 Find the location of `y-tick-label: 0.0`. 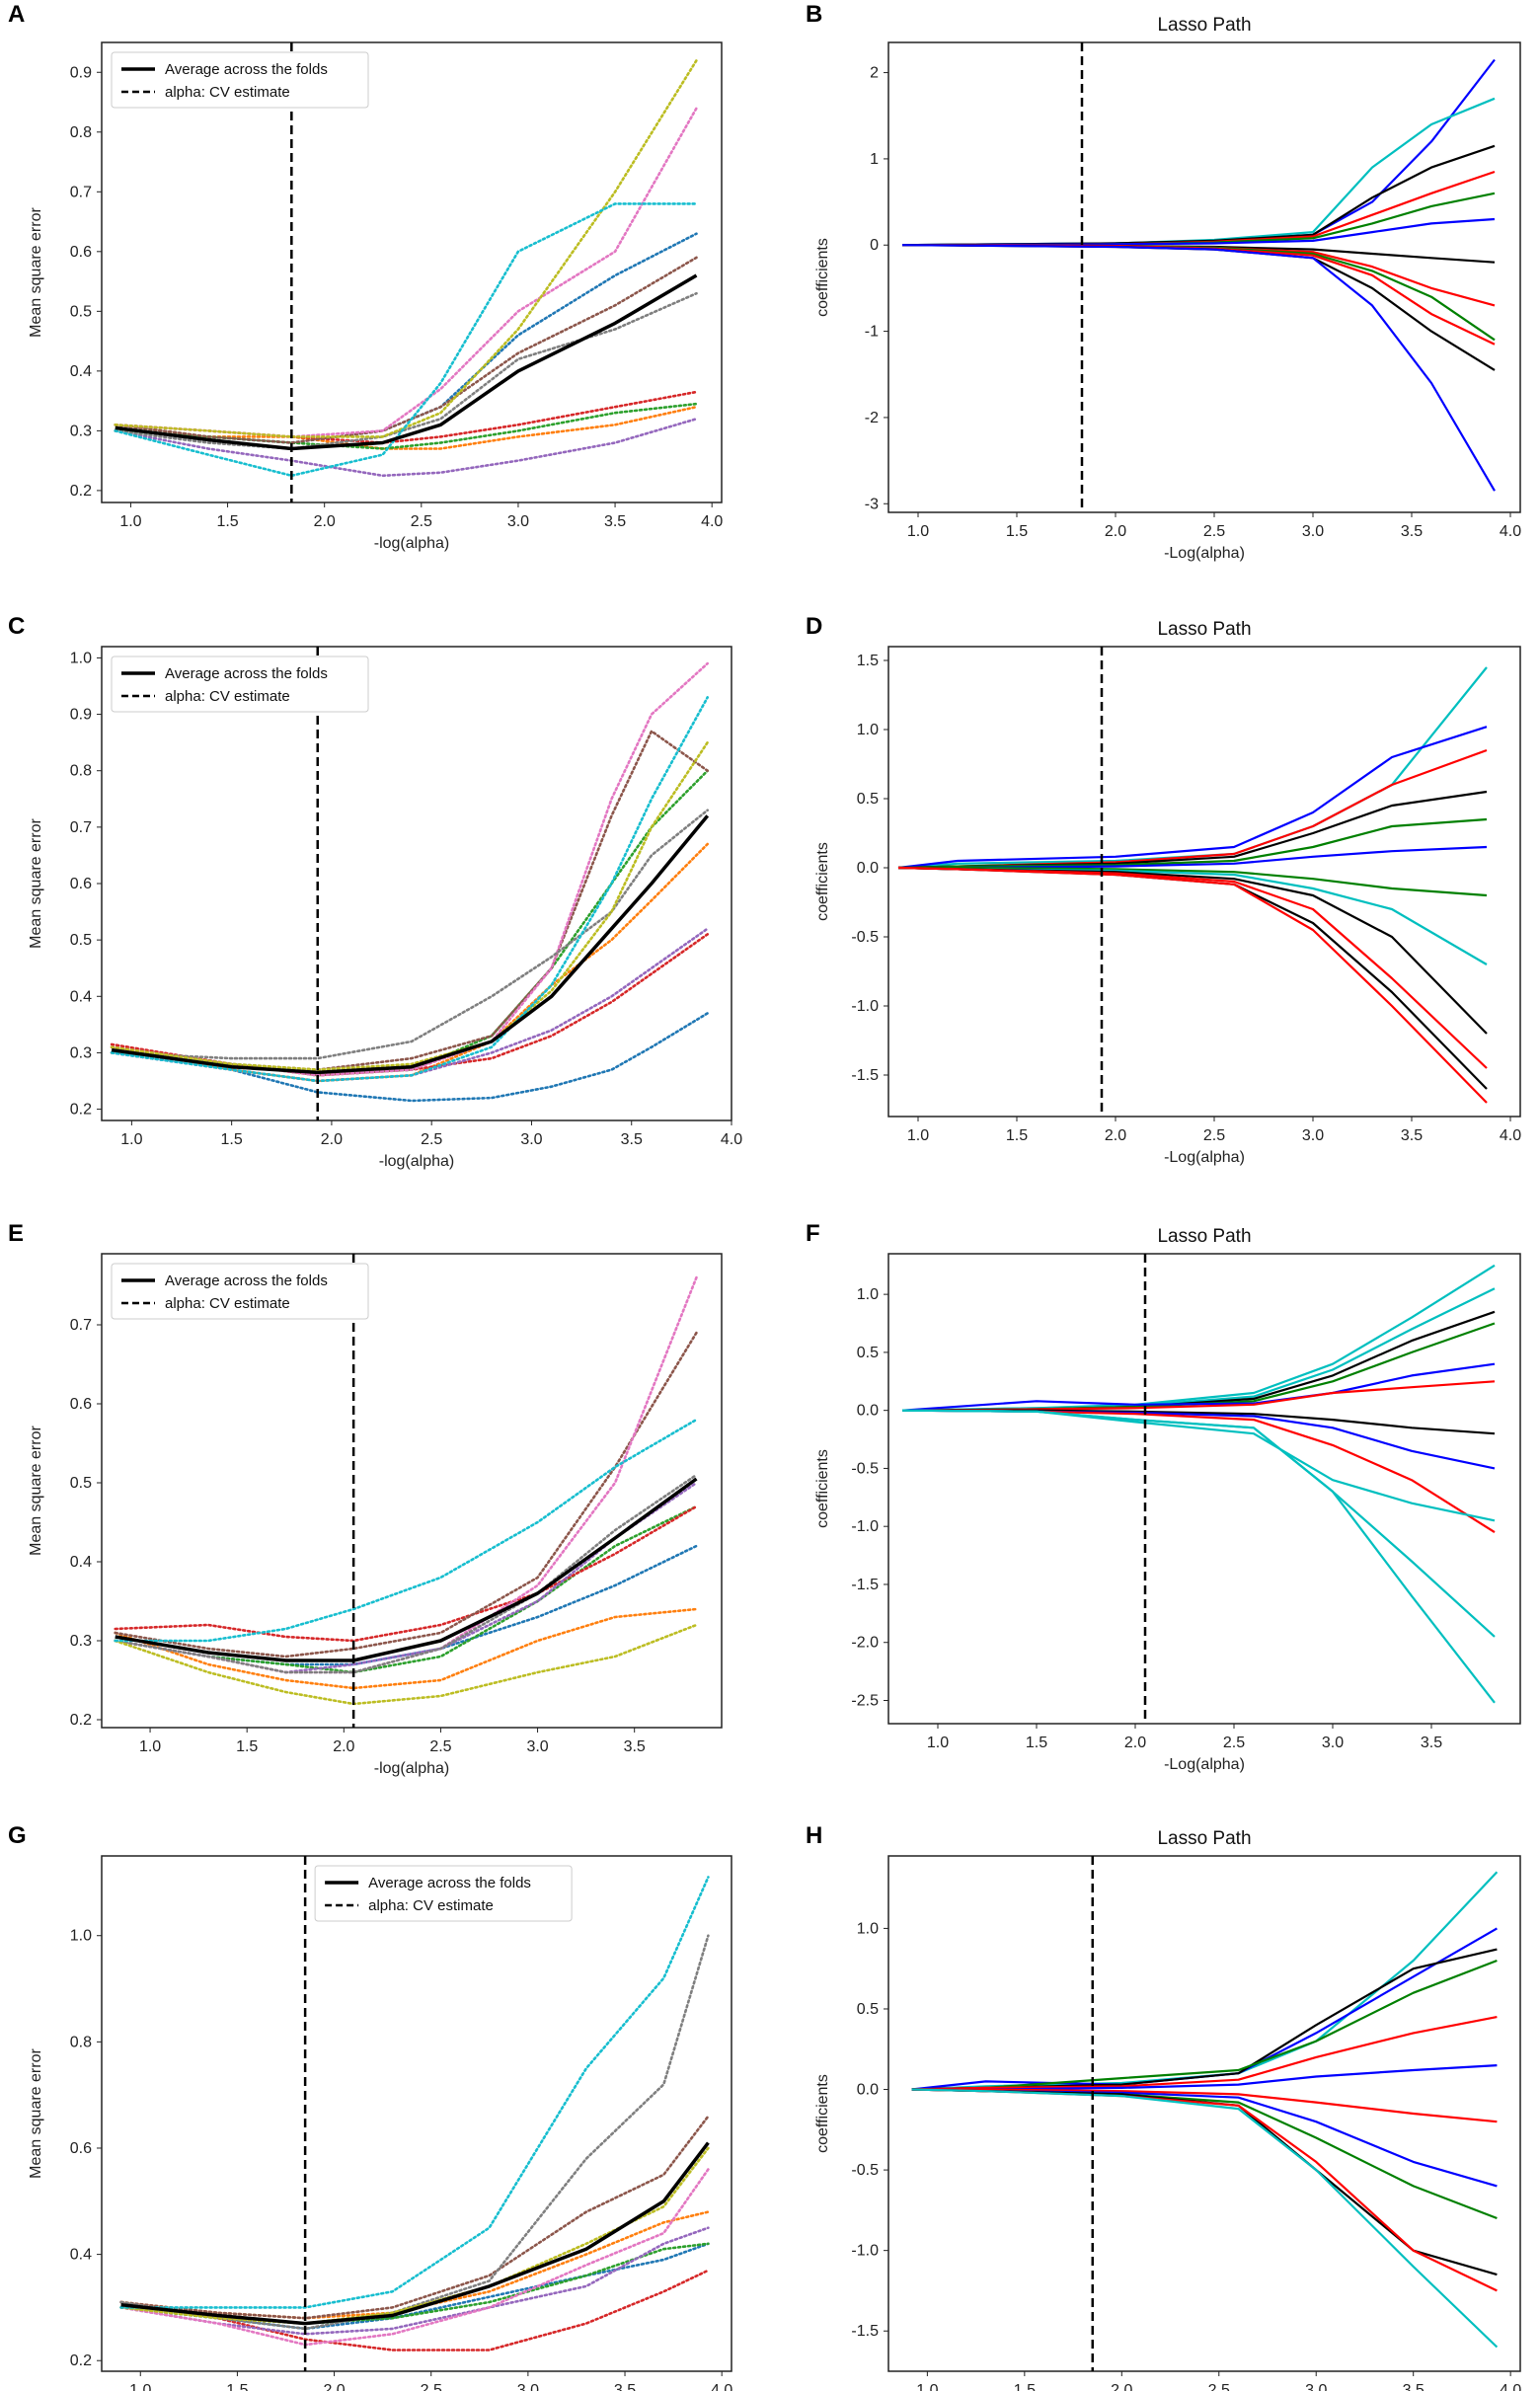

y-tick-label: 0.0 is located at coordinates (868, 1411).